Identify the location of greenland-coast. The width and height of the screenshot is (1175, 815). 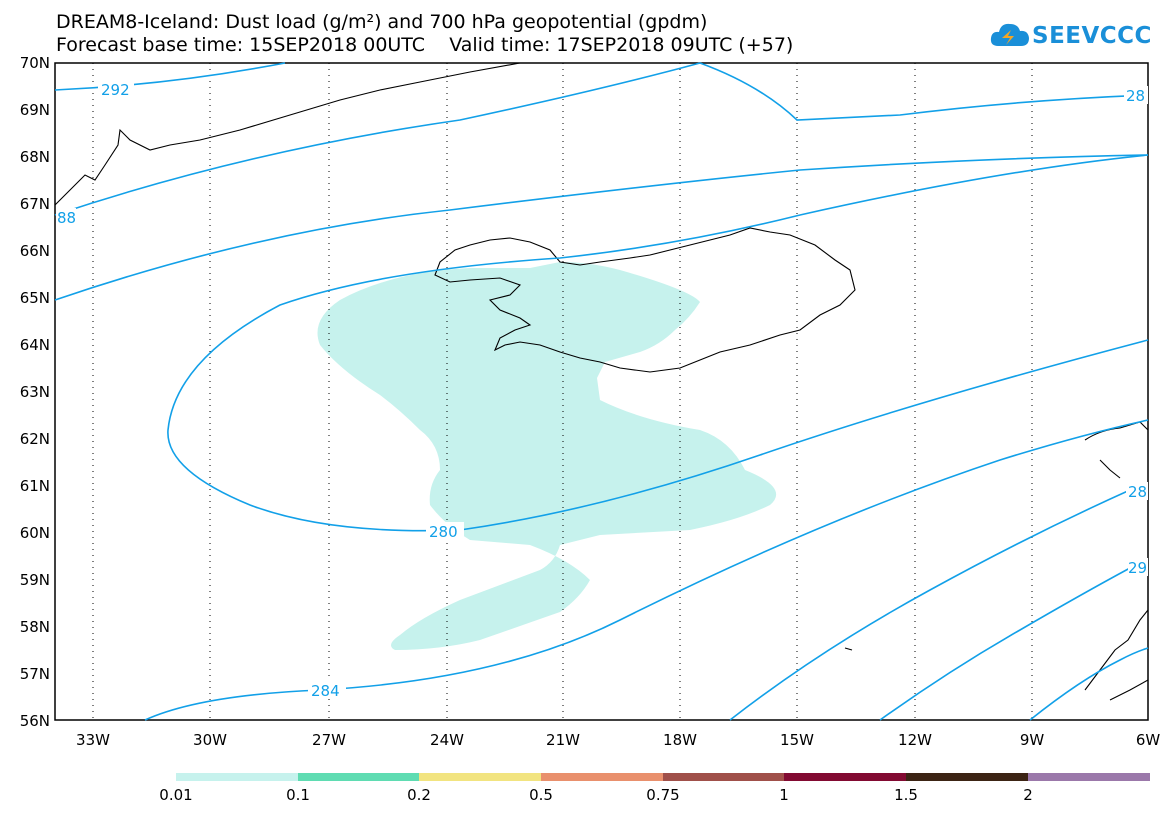
(287, 134).